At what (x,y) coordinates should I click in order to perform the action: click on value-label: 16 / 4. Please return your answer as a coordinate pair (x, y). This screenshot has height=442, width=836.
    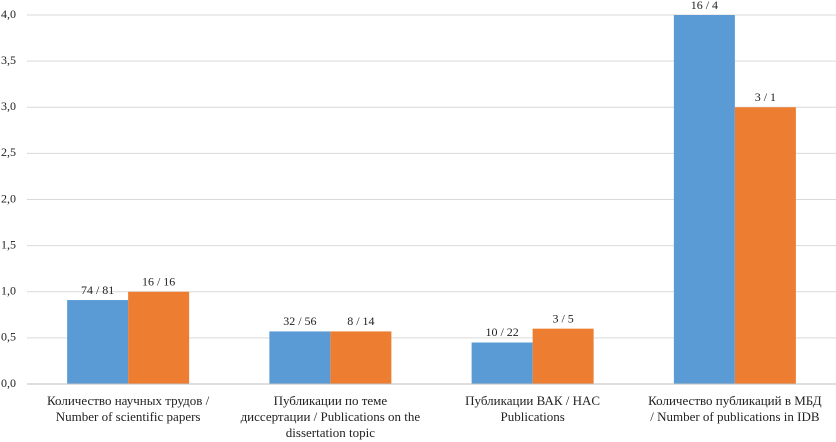
    Looking at the image, I should click on (704, 6).